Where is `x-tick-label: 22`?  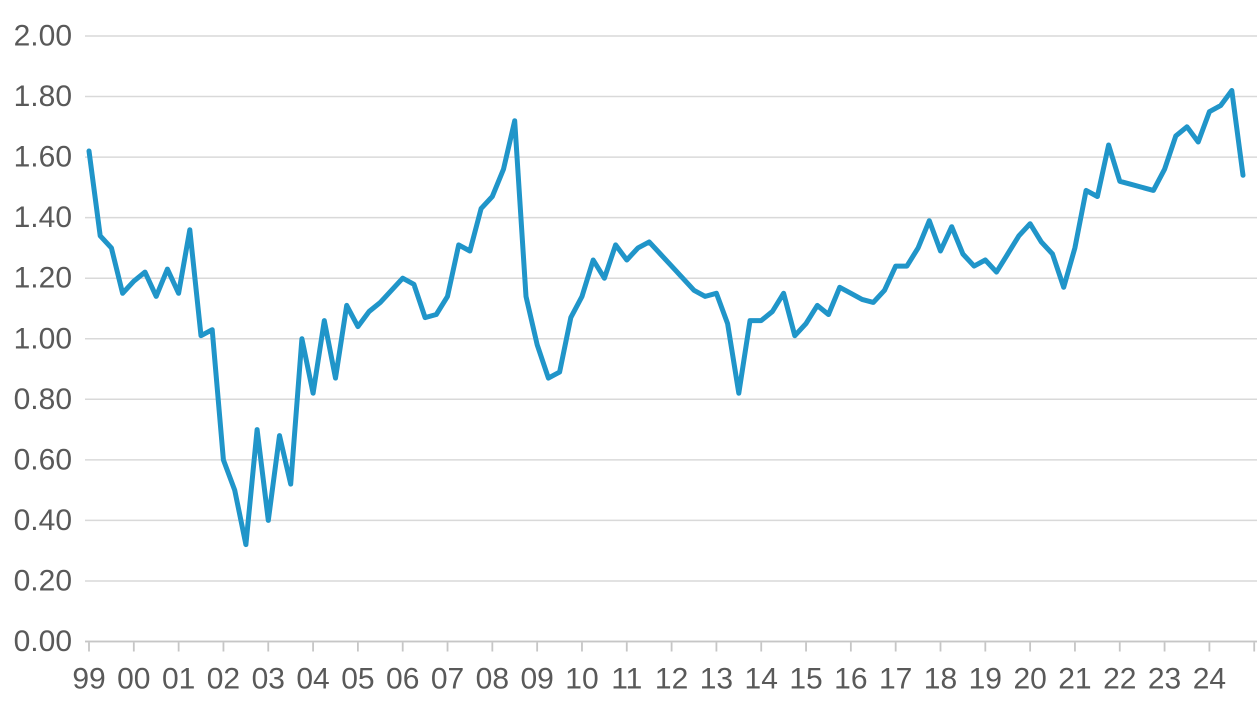 x-tick-label: 22 is located at coordinates (1119, 679).